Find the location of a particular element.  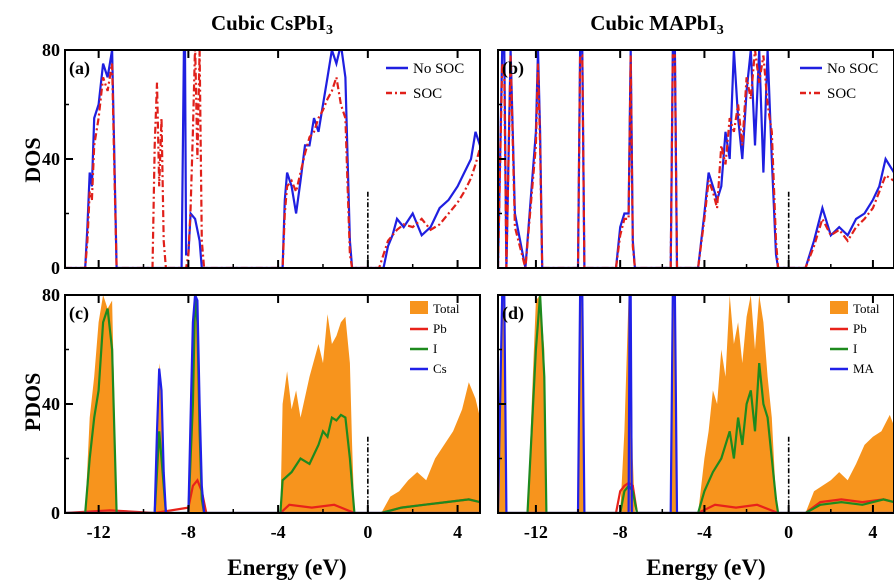

left-column-title: Cubic CsPbI3 is located at coordinates (272, 24).